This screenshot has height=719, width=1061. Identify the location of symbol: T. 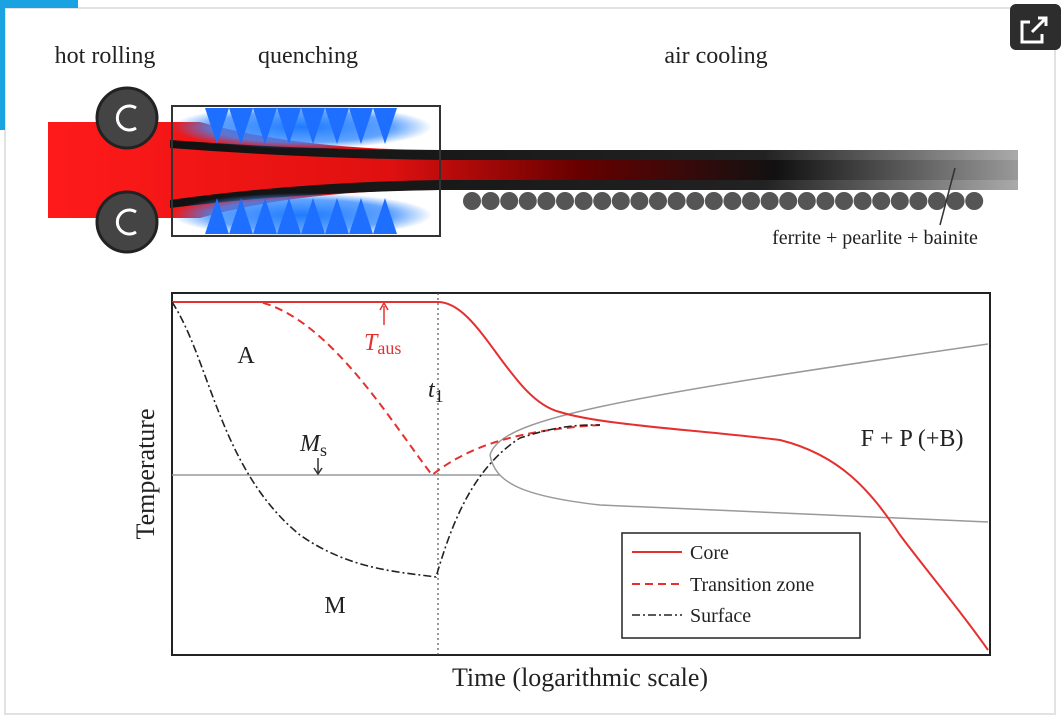
(371, 343).